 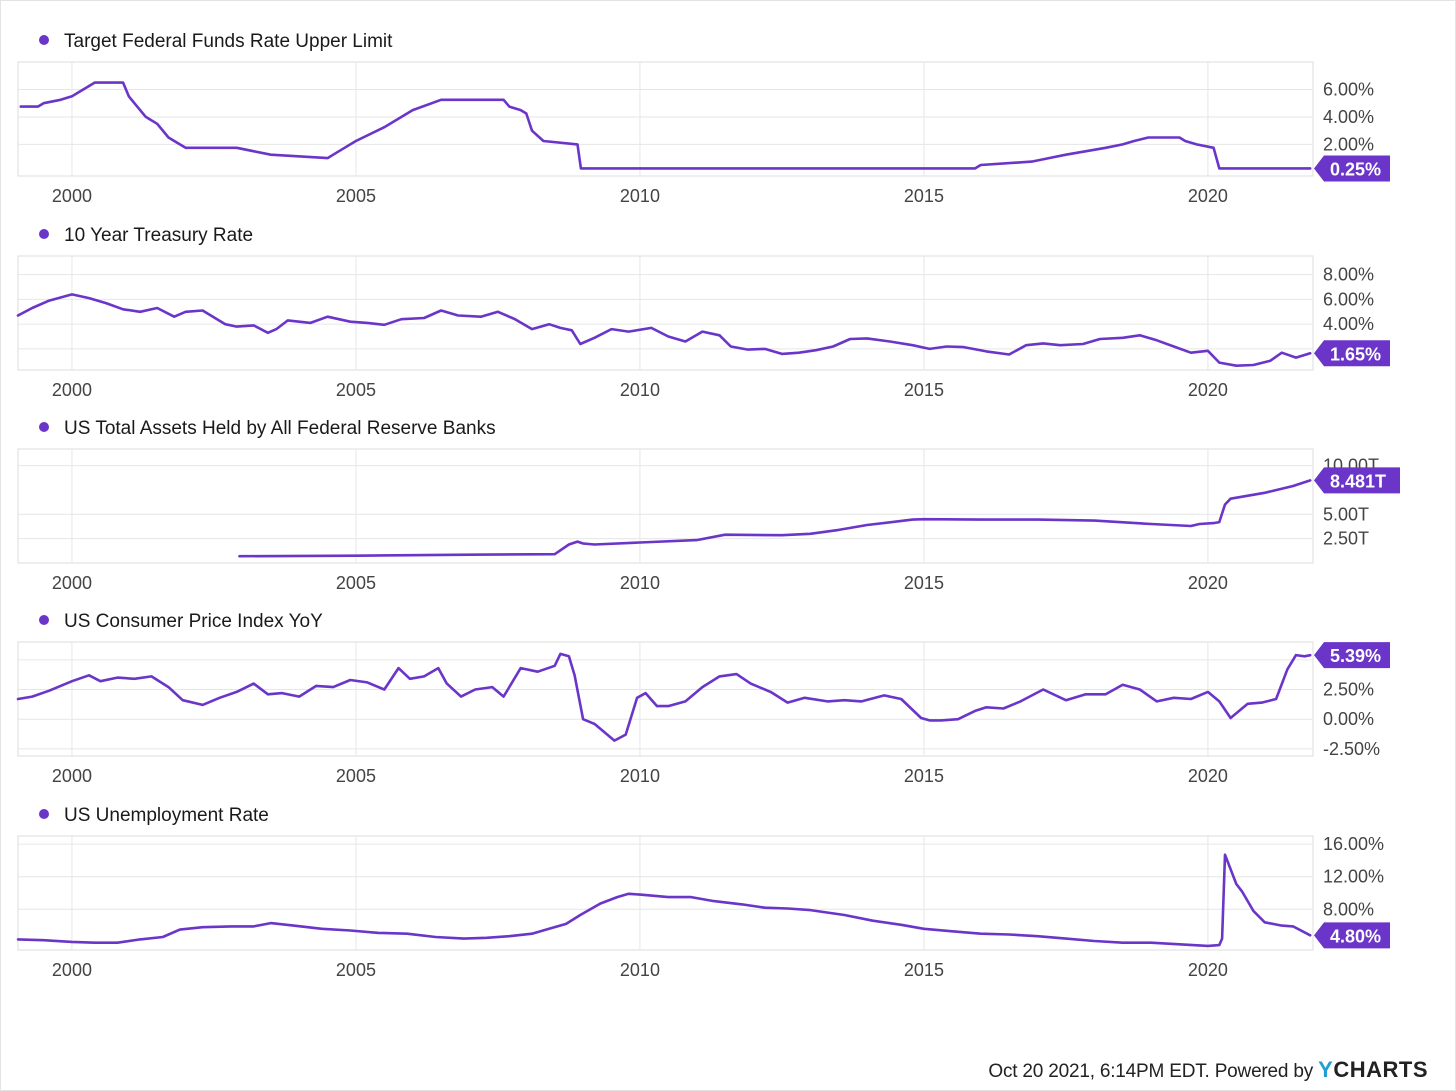 I want to click on current-value-label: 4.80%, so click(x=1355, y=936).